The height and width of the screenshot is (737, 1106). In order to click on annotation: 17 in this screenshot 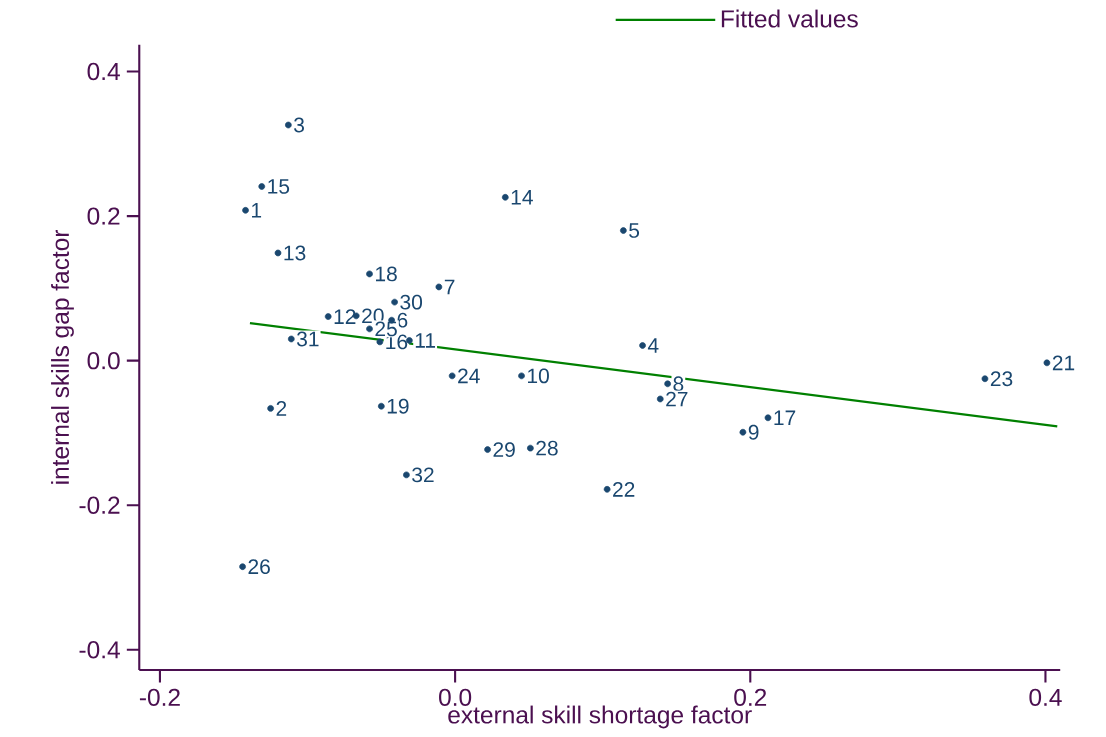, I will do `click(785, 418)`.